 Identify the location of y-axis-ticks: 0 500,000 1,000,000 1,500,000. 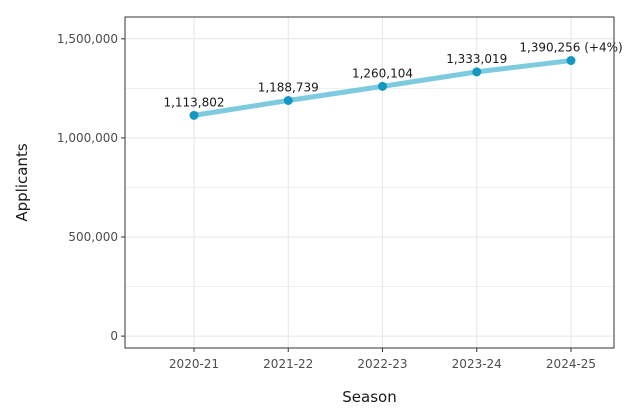
(91, 187).